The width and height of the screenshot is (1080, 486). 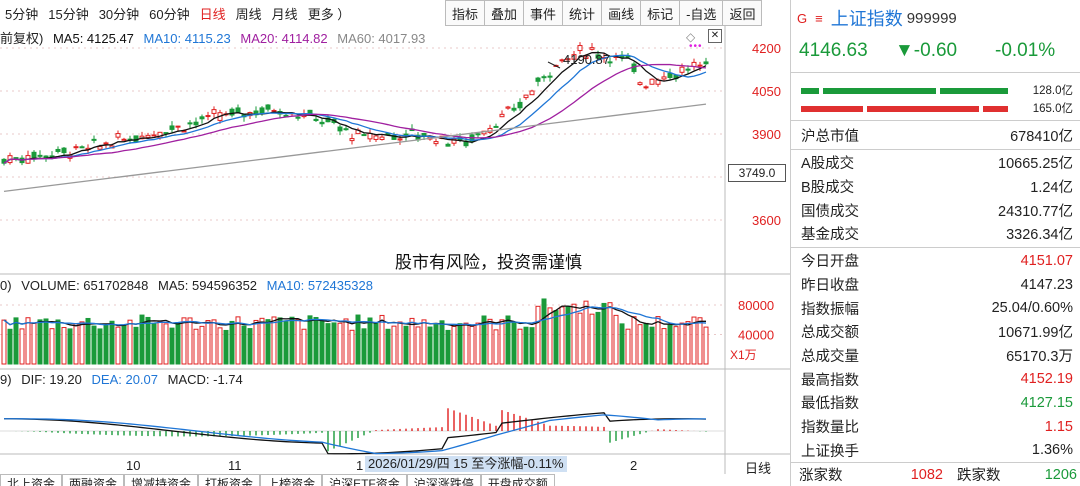 I want to click on volume-tick-label: 40000, so click(x=756, y=335).